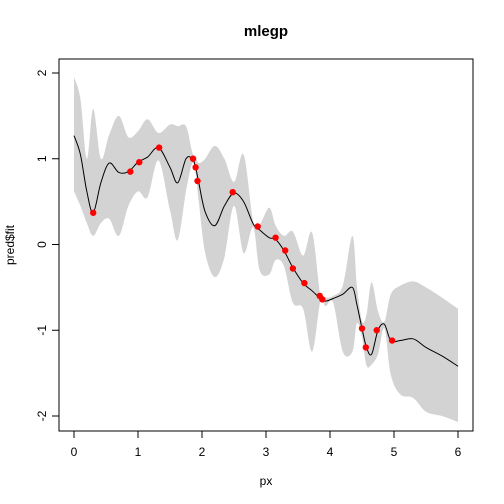 The height and width of the screenshot is (504, 504). I want to click on y-tick-label: 1, so click(42, 158).